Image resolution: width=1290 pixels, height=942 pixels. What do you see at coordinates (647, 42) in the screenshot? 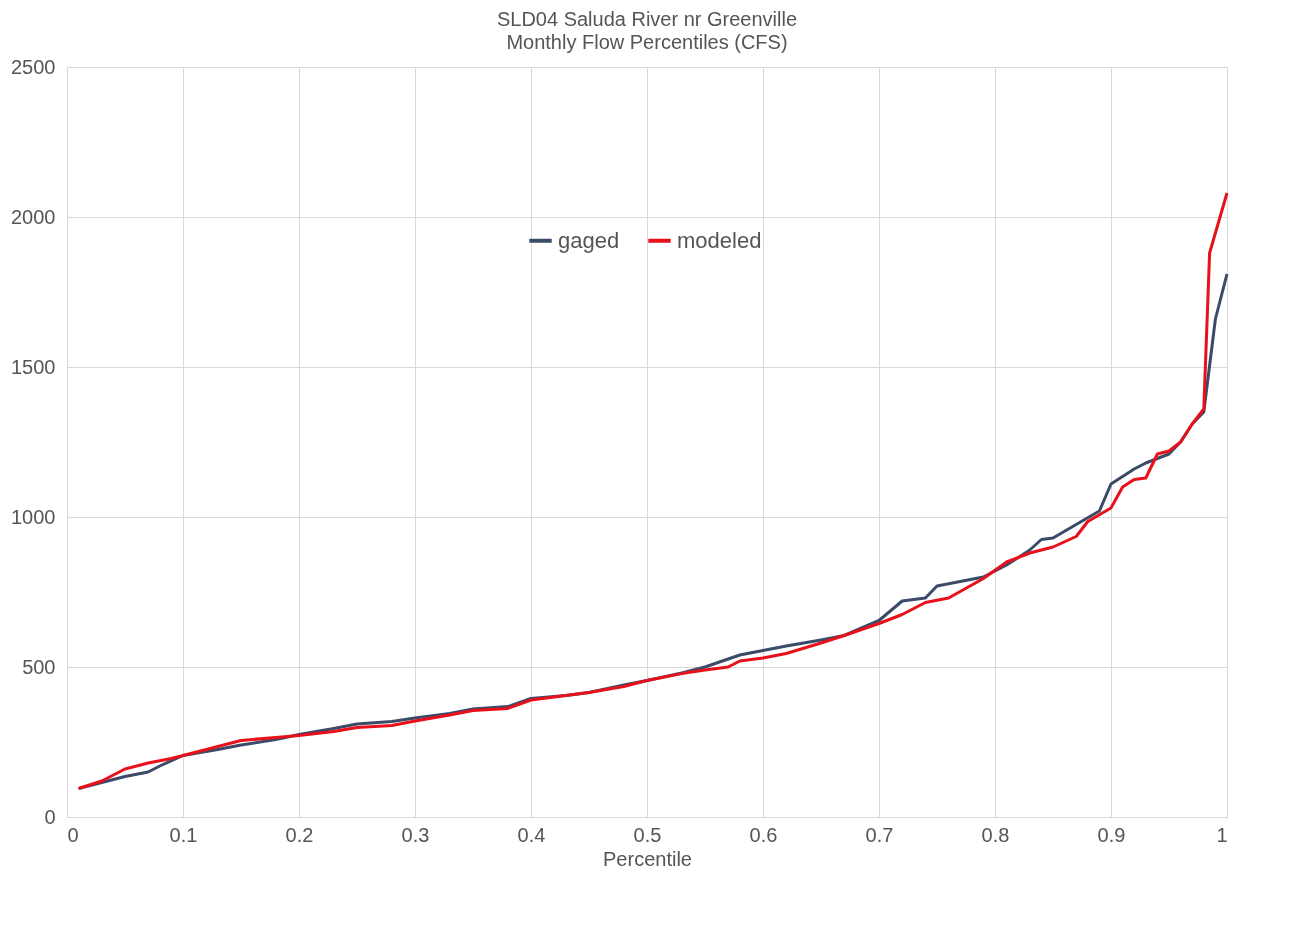
I see `chart-subtitle: Monthly Flow Percentiles (CFS)` at bounding box center [647, 42].